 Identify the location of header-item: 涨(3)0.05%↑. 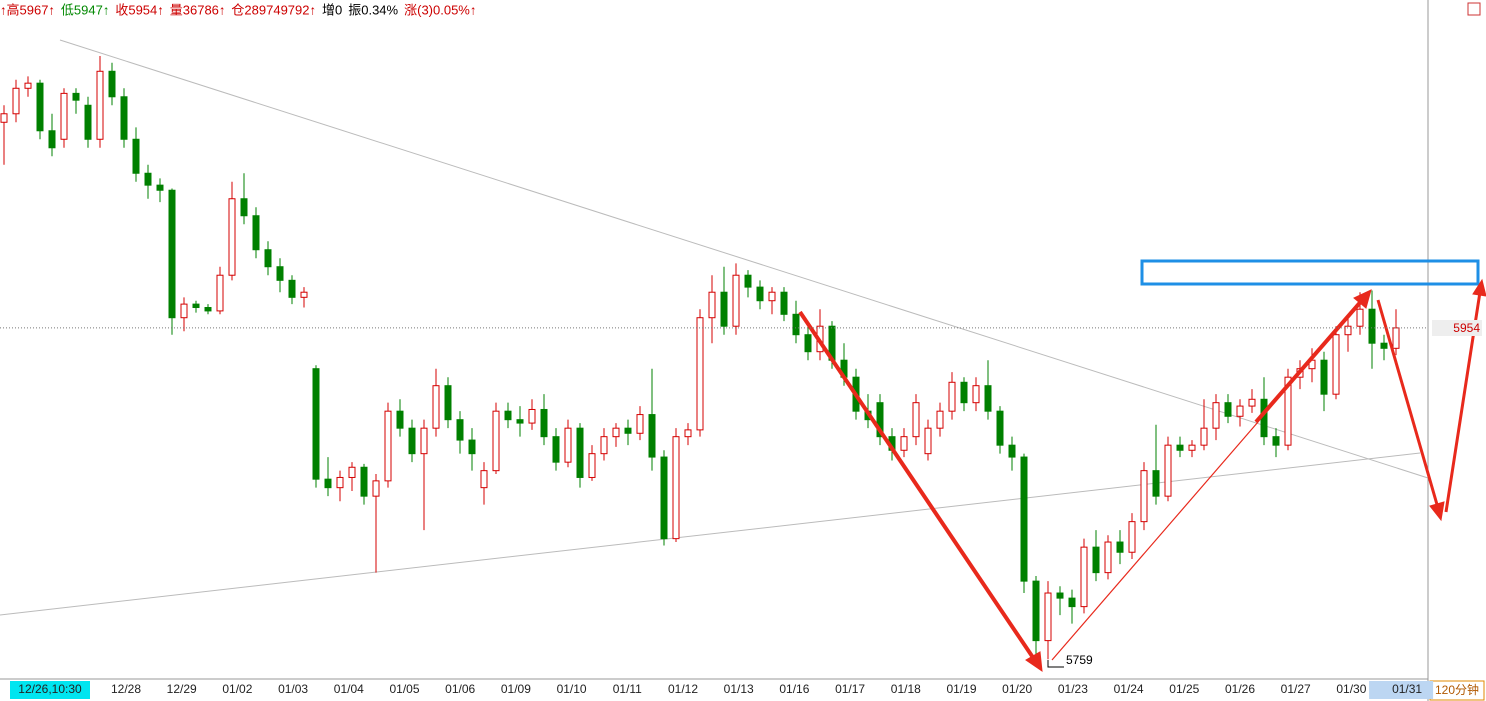
(440, 9).